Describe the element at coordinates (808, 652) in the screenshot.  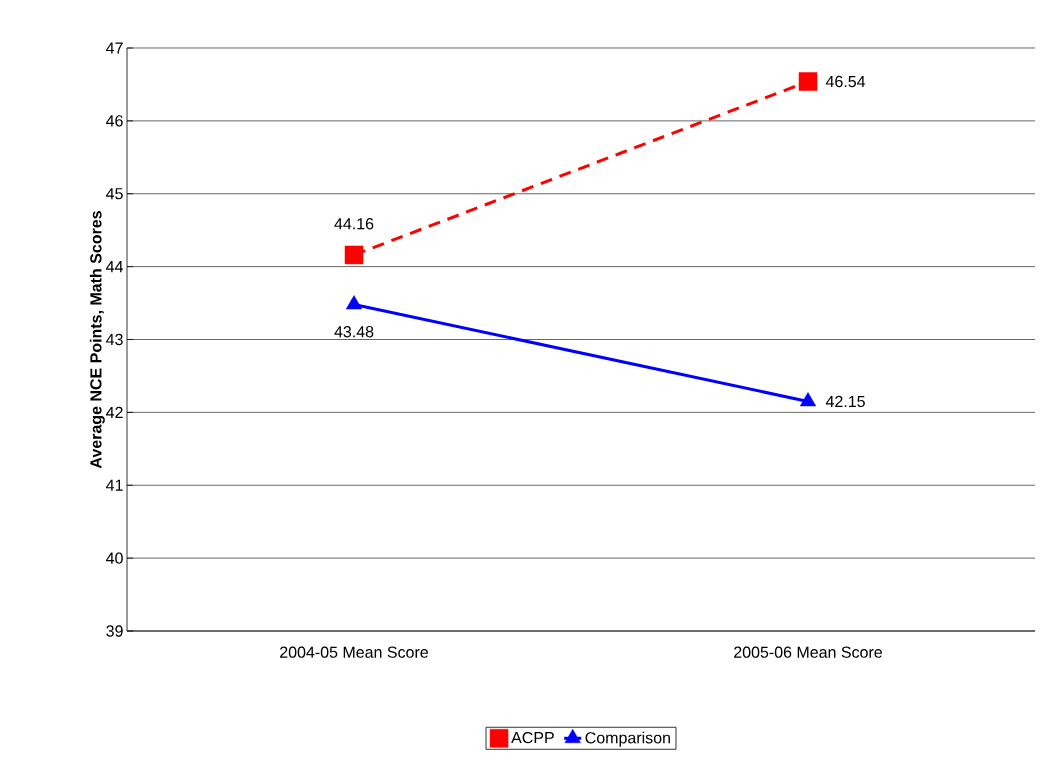
I see `x-tick-label: 2005-06 Mean Score` at that location.